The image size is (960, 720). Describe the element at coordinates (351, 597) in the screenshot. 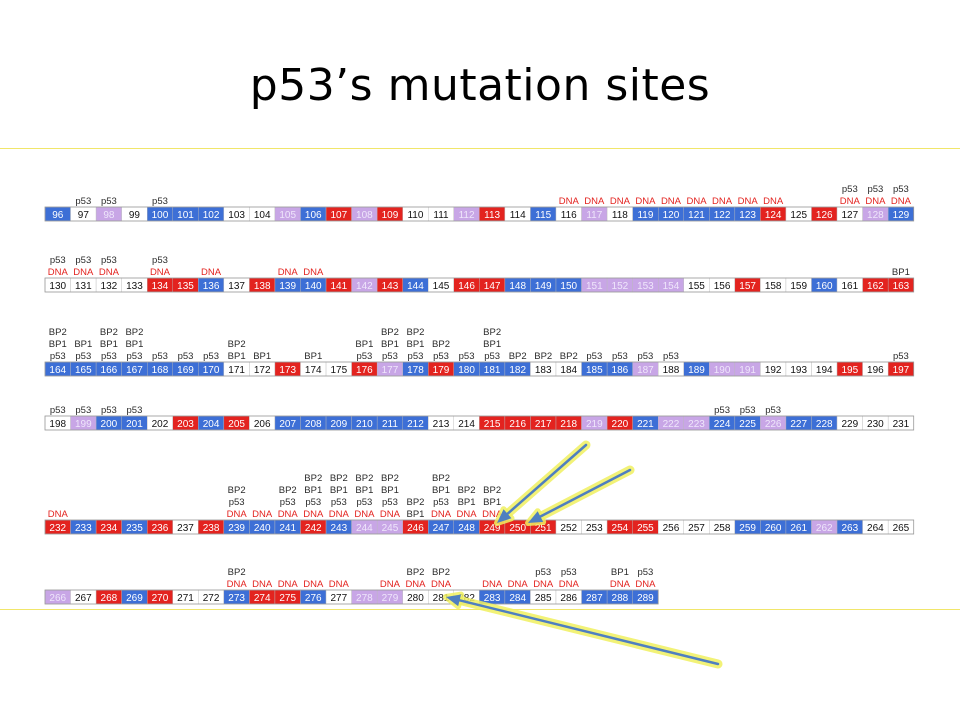

I see `residue-row-frame` at that location.